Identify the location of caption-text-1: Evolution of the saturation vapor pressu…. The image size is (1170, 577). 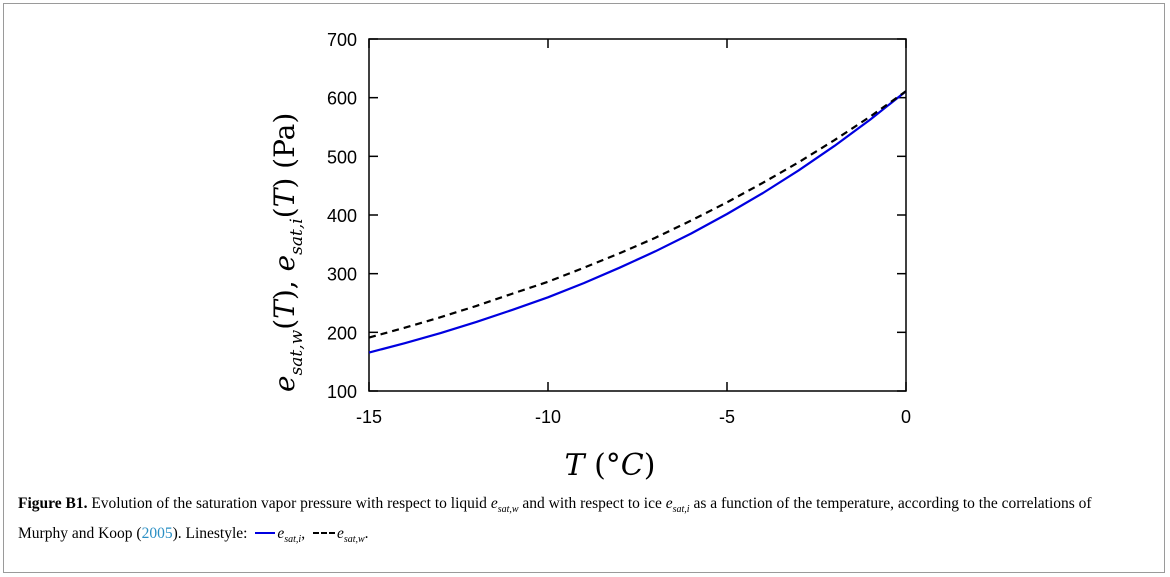
(289, 503).